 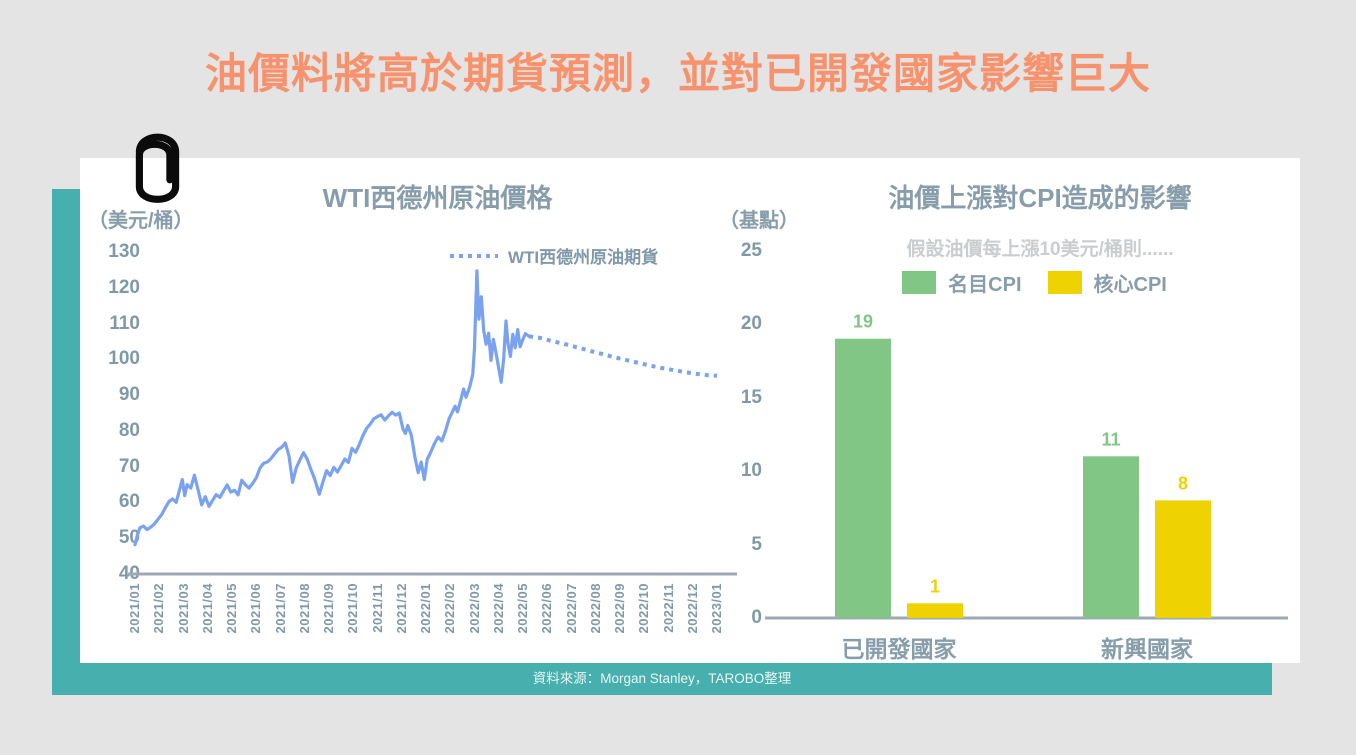 I want to click on bar-value-label: 19, so click(x=863, y=322).